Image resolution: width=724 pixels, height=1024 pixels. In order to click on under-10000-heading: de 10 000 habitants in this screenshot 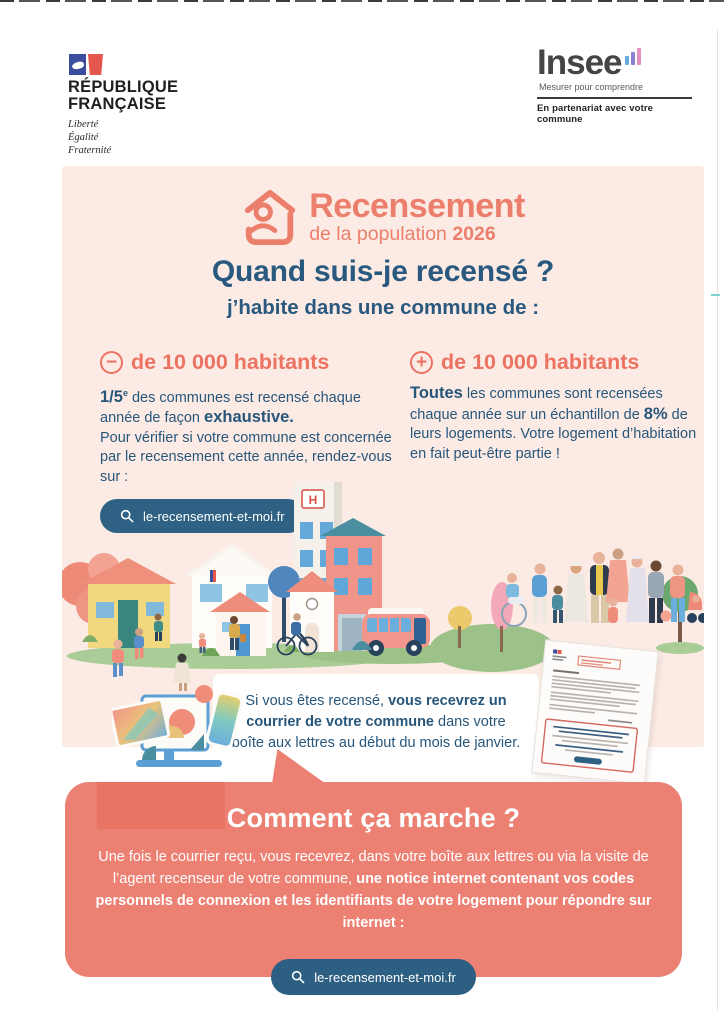, I will do `click(230, 361)`.